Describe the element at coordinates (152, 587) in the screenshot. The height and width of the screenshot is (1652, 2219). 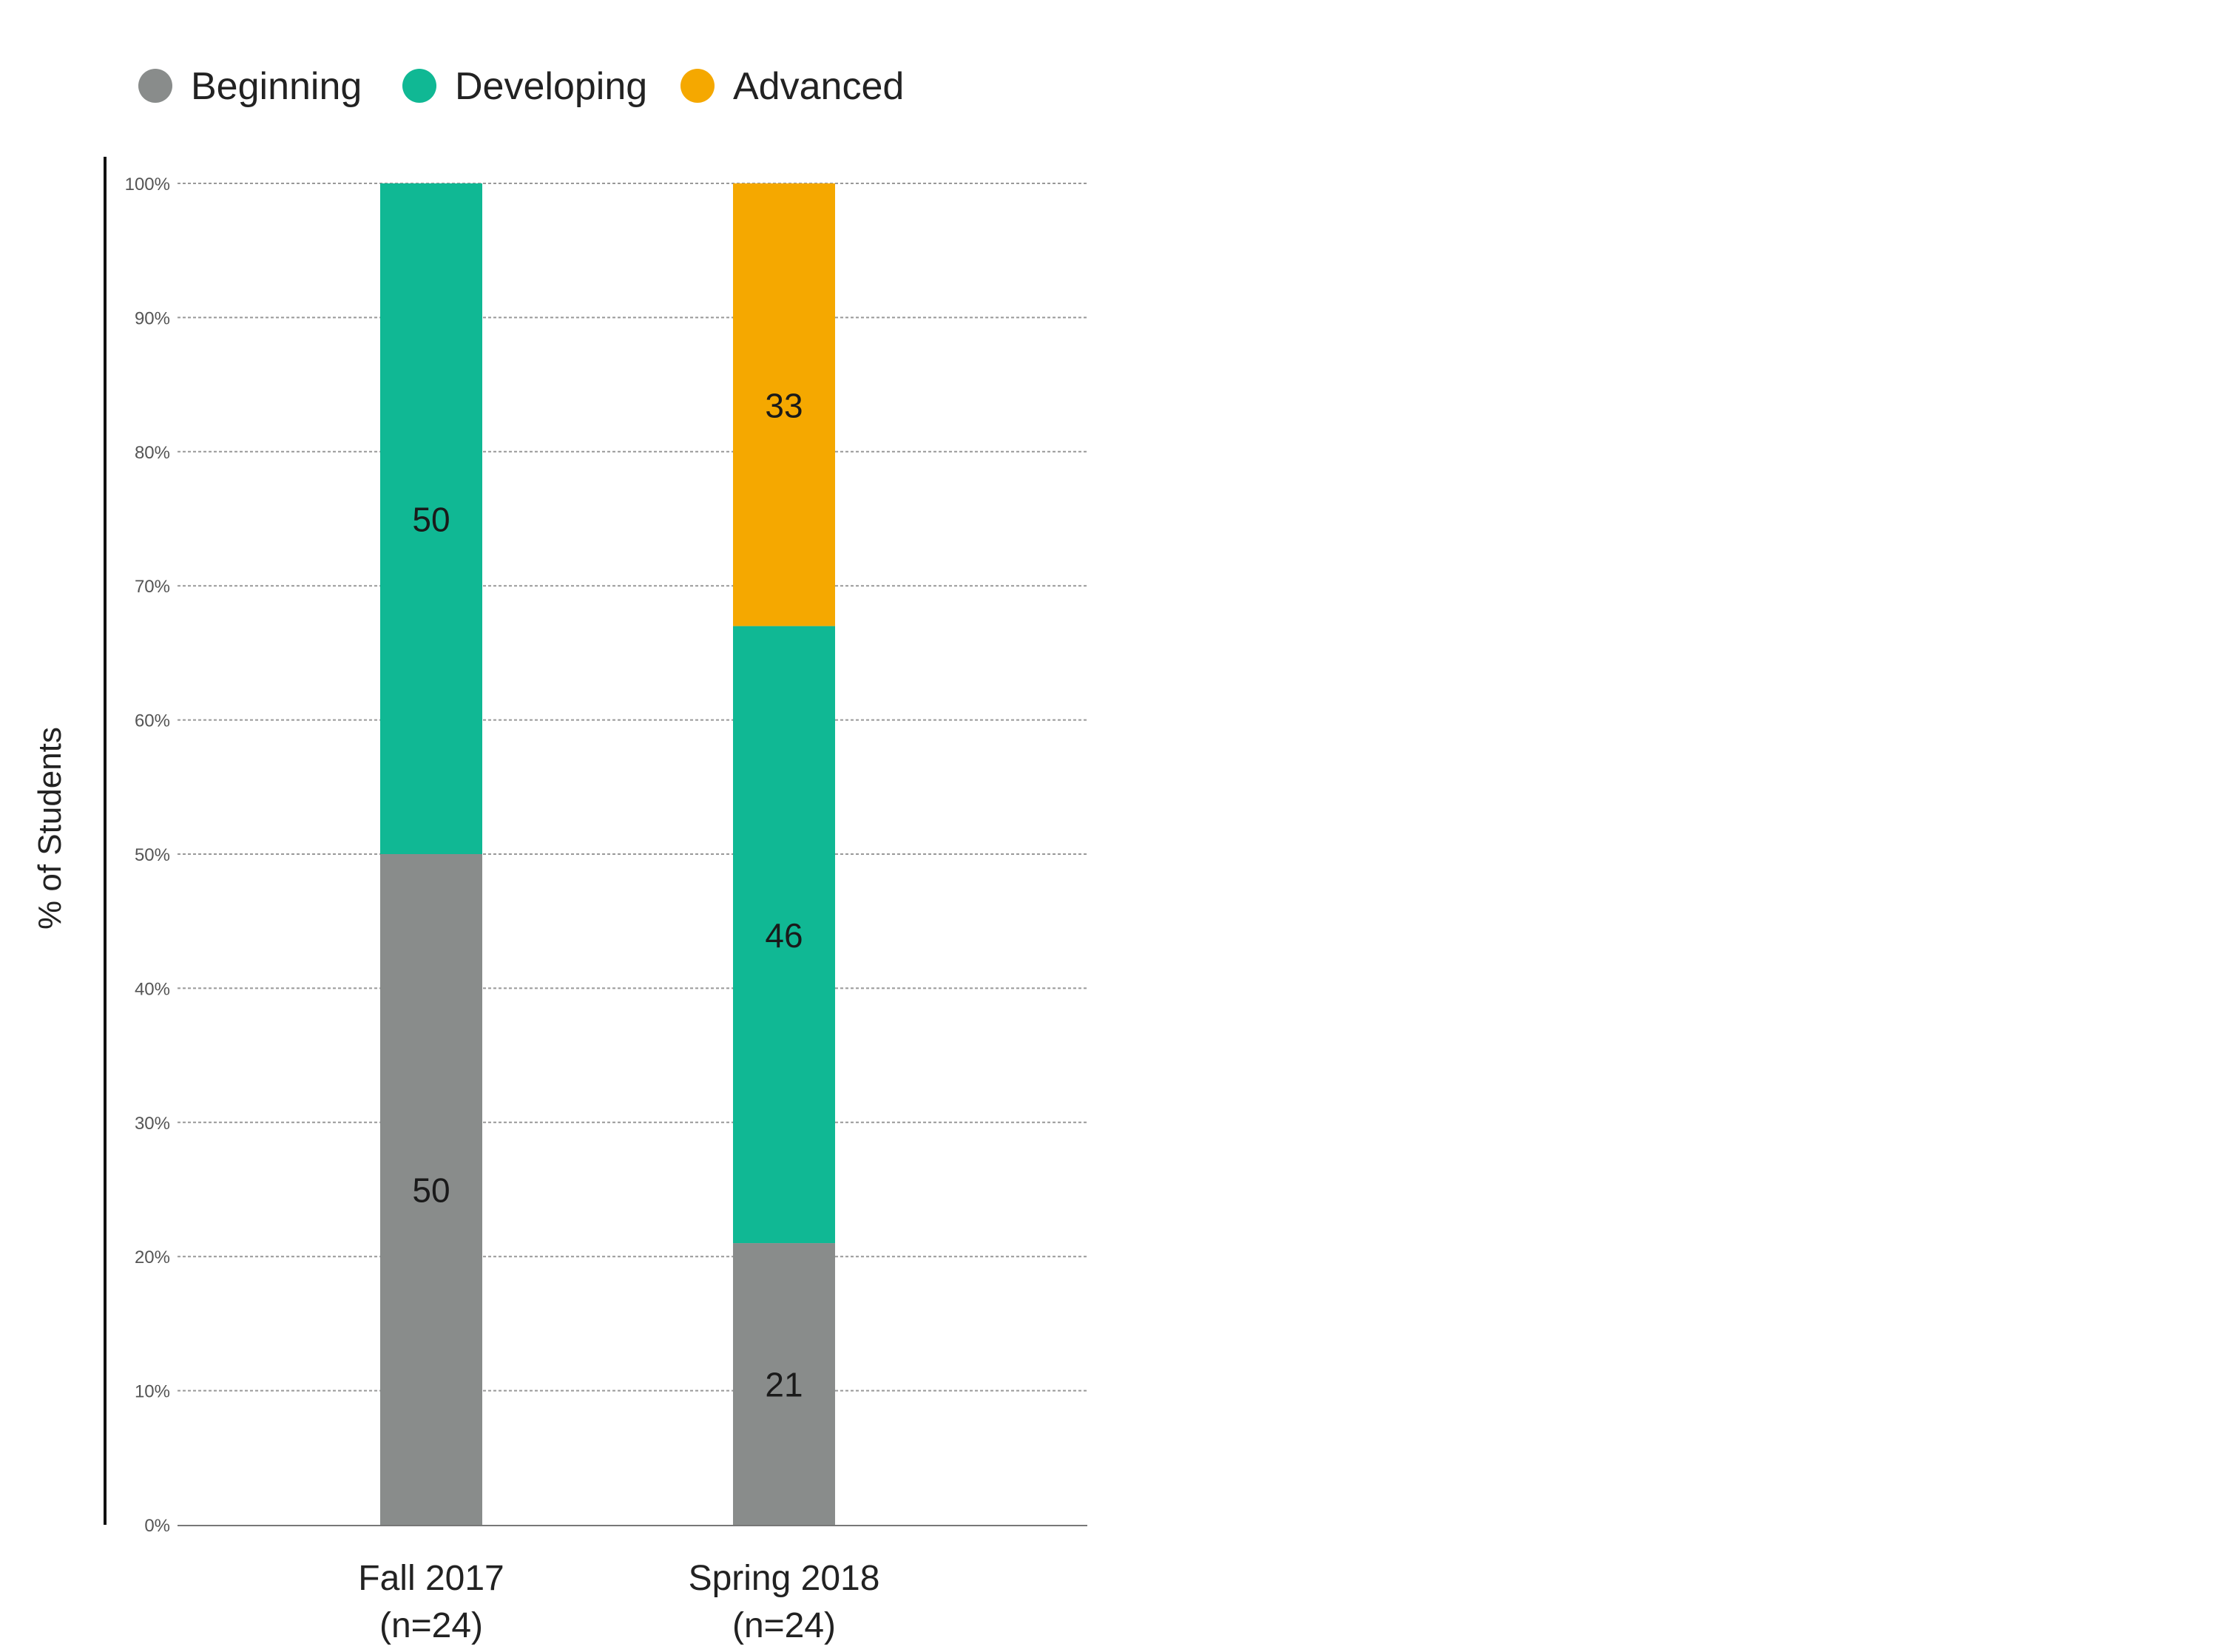
I see `y-tick-label: 70%` at that location.